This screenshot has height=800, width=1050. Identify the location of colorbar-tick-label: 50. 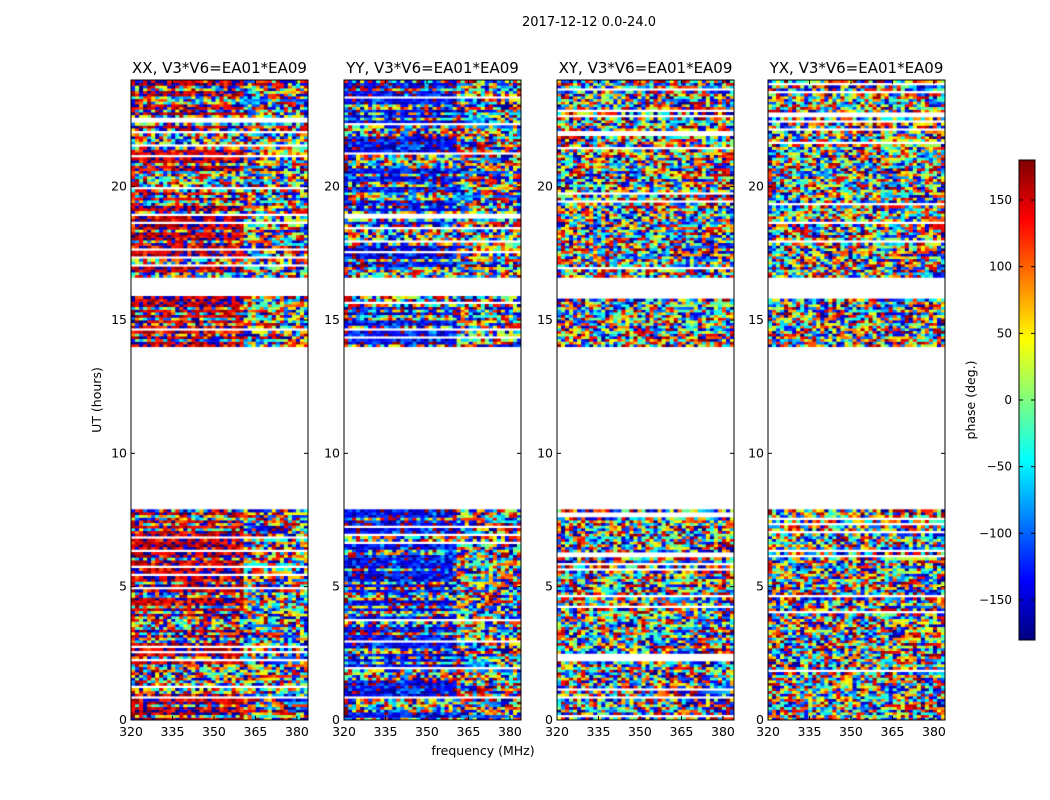
(1004, 333).